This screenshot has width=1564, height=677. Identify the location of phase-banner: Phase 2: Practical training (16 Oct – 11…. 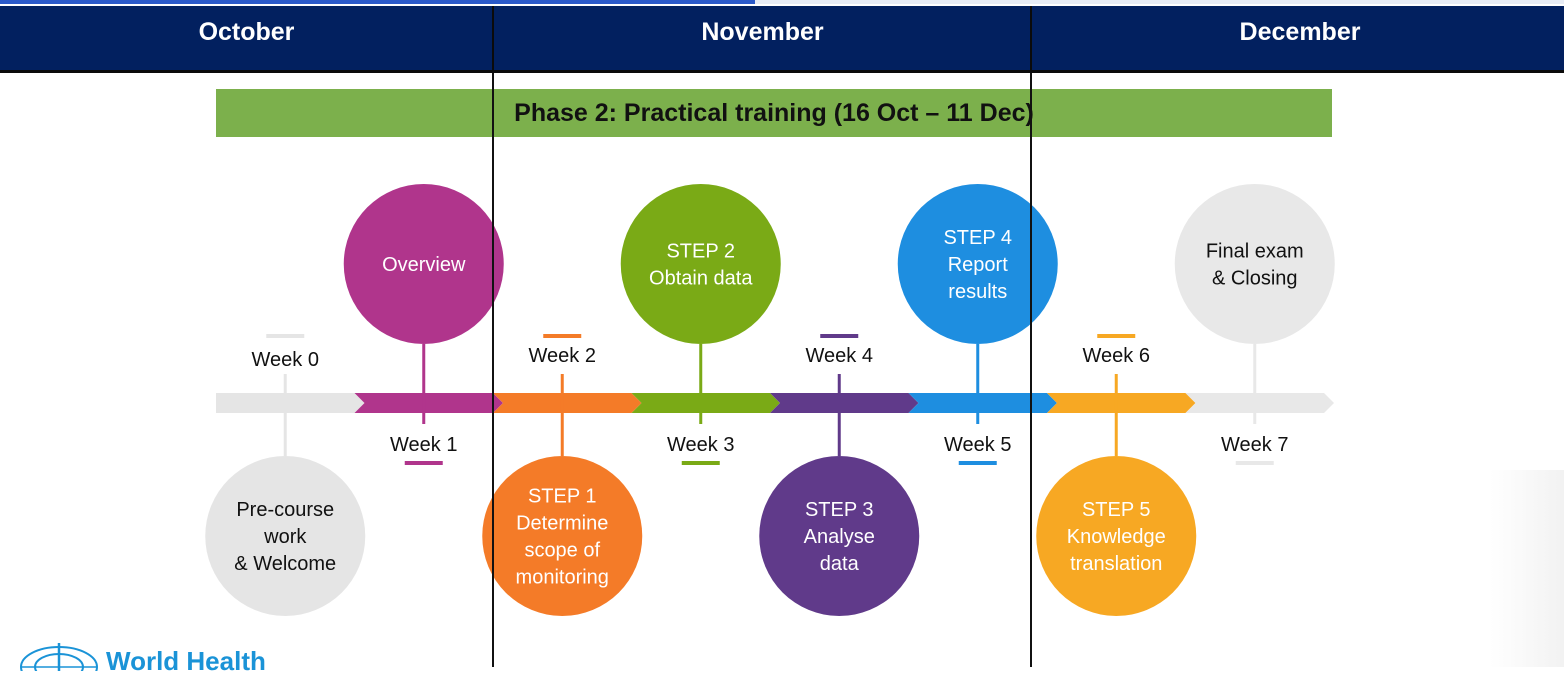
(774, 113).